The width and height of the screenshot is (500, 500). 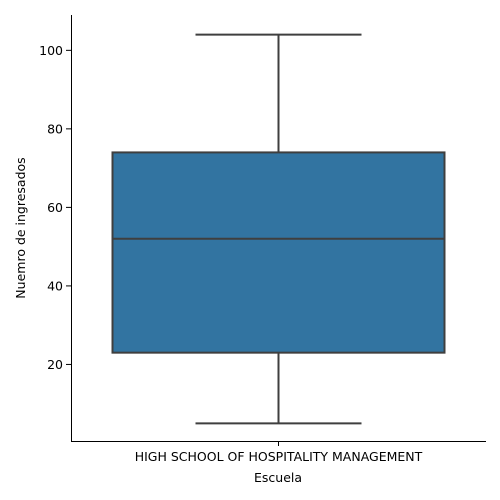 I want to click on y-axis-label: Nuemro de ingresados, so click(x=20, y=227).